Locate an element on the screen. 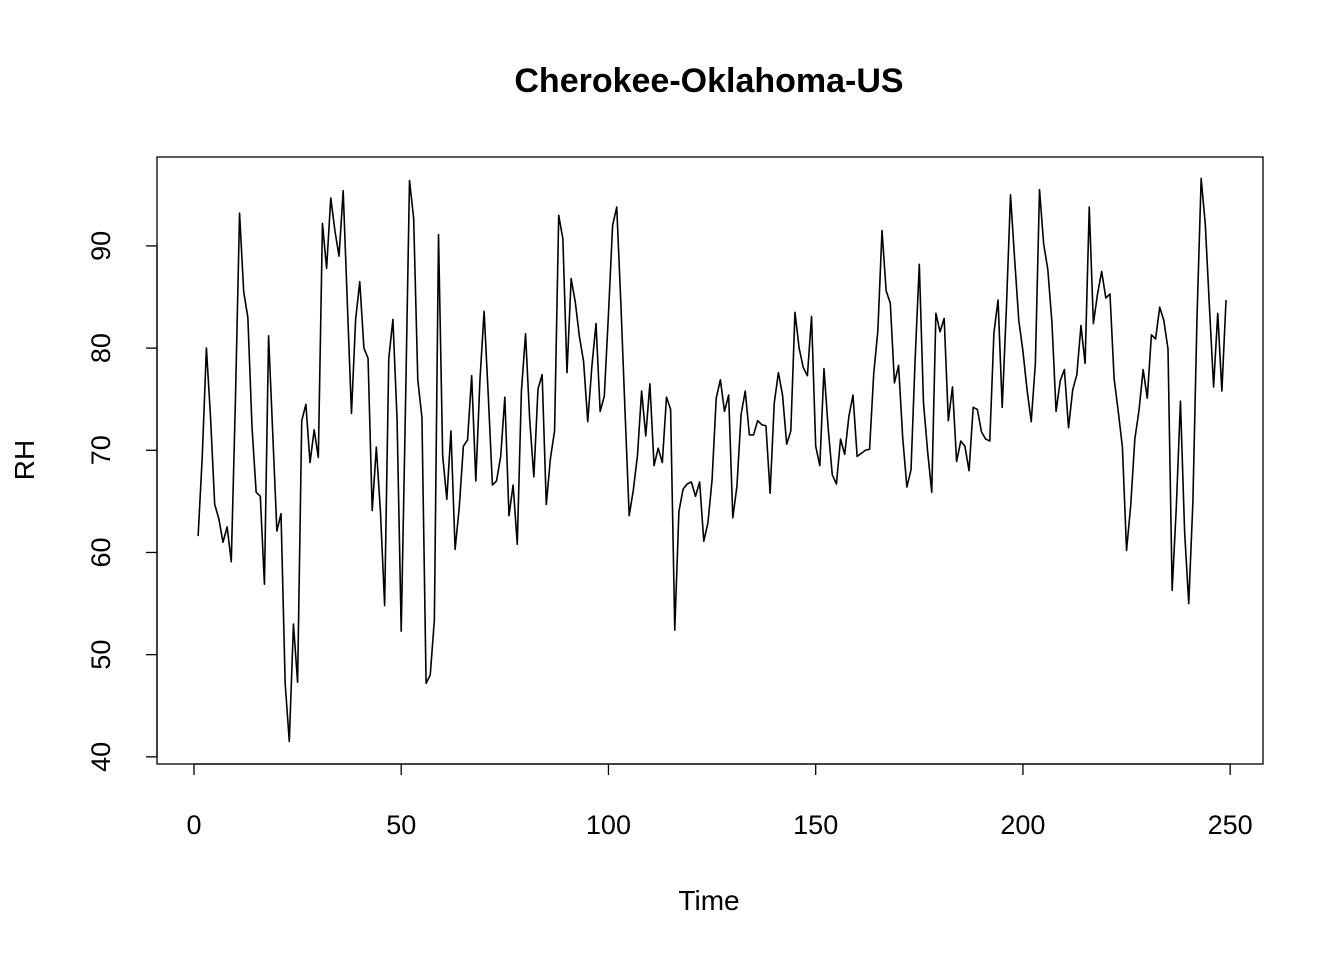 The image size is (1344, 960). x-tick-label: 100 is located at coordinates (608, 825).